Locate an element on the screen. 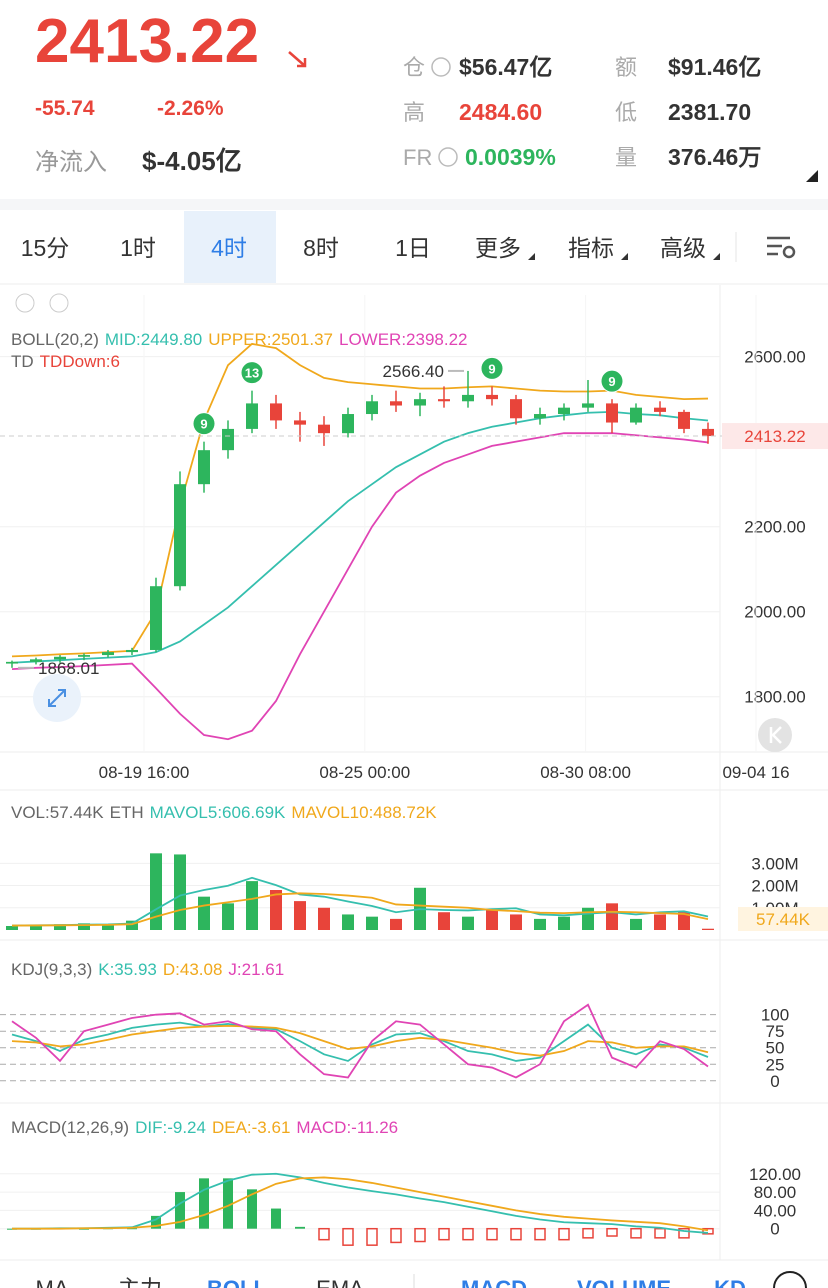  y-tick-label: 2000.00 is located at coordinates (774, 612).